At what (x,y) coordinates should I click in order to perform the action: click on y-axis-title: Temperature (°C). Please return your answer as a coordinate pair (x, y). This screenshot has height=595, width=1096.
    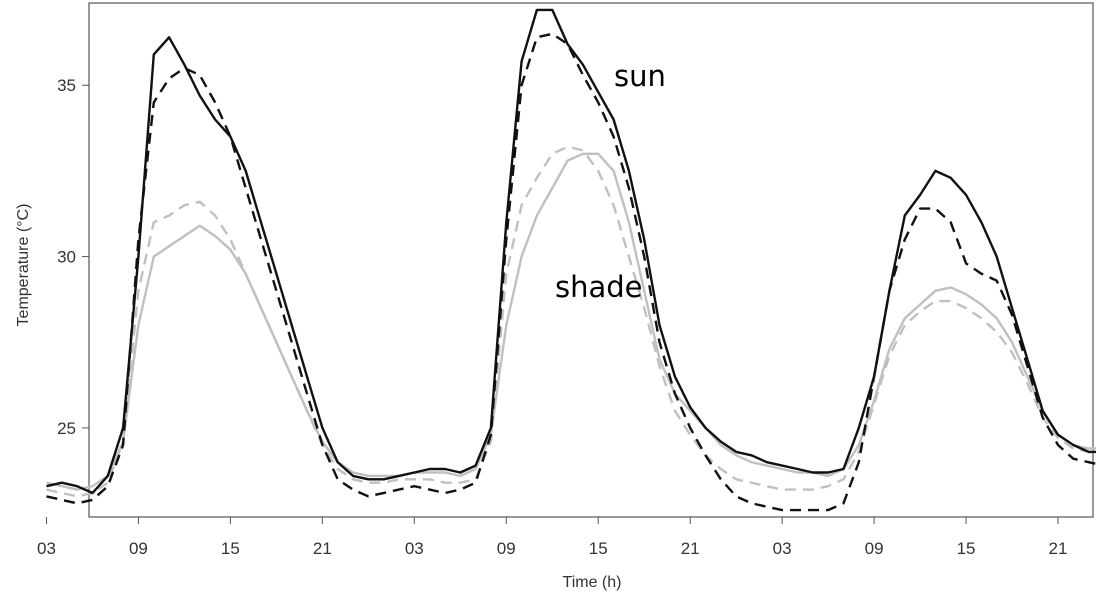
    Looking at the image, I should click on (23, 265).